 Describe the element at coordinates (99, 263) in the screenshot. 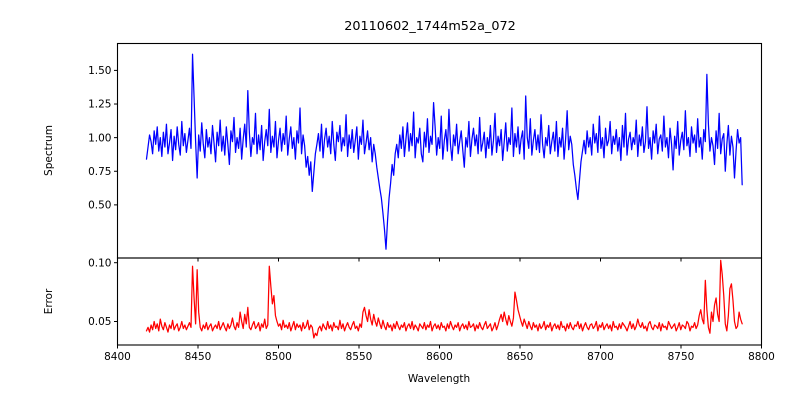

I see `y-tick-label: 0.10` at that location.